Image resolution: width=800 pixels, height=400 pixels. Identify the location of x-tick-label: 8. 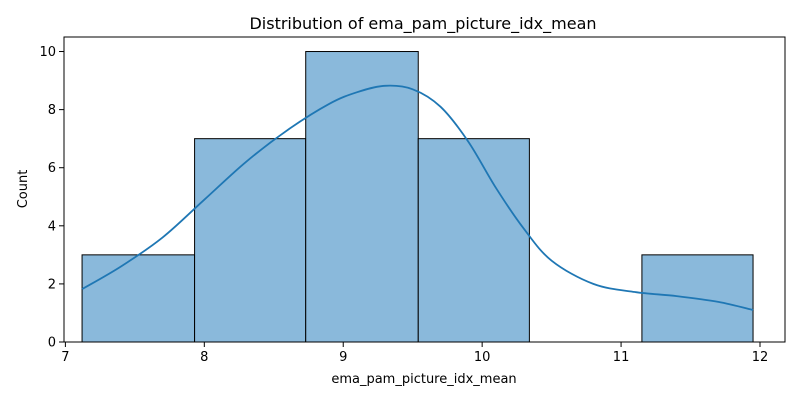
(204, 357).